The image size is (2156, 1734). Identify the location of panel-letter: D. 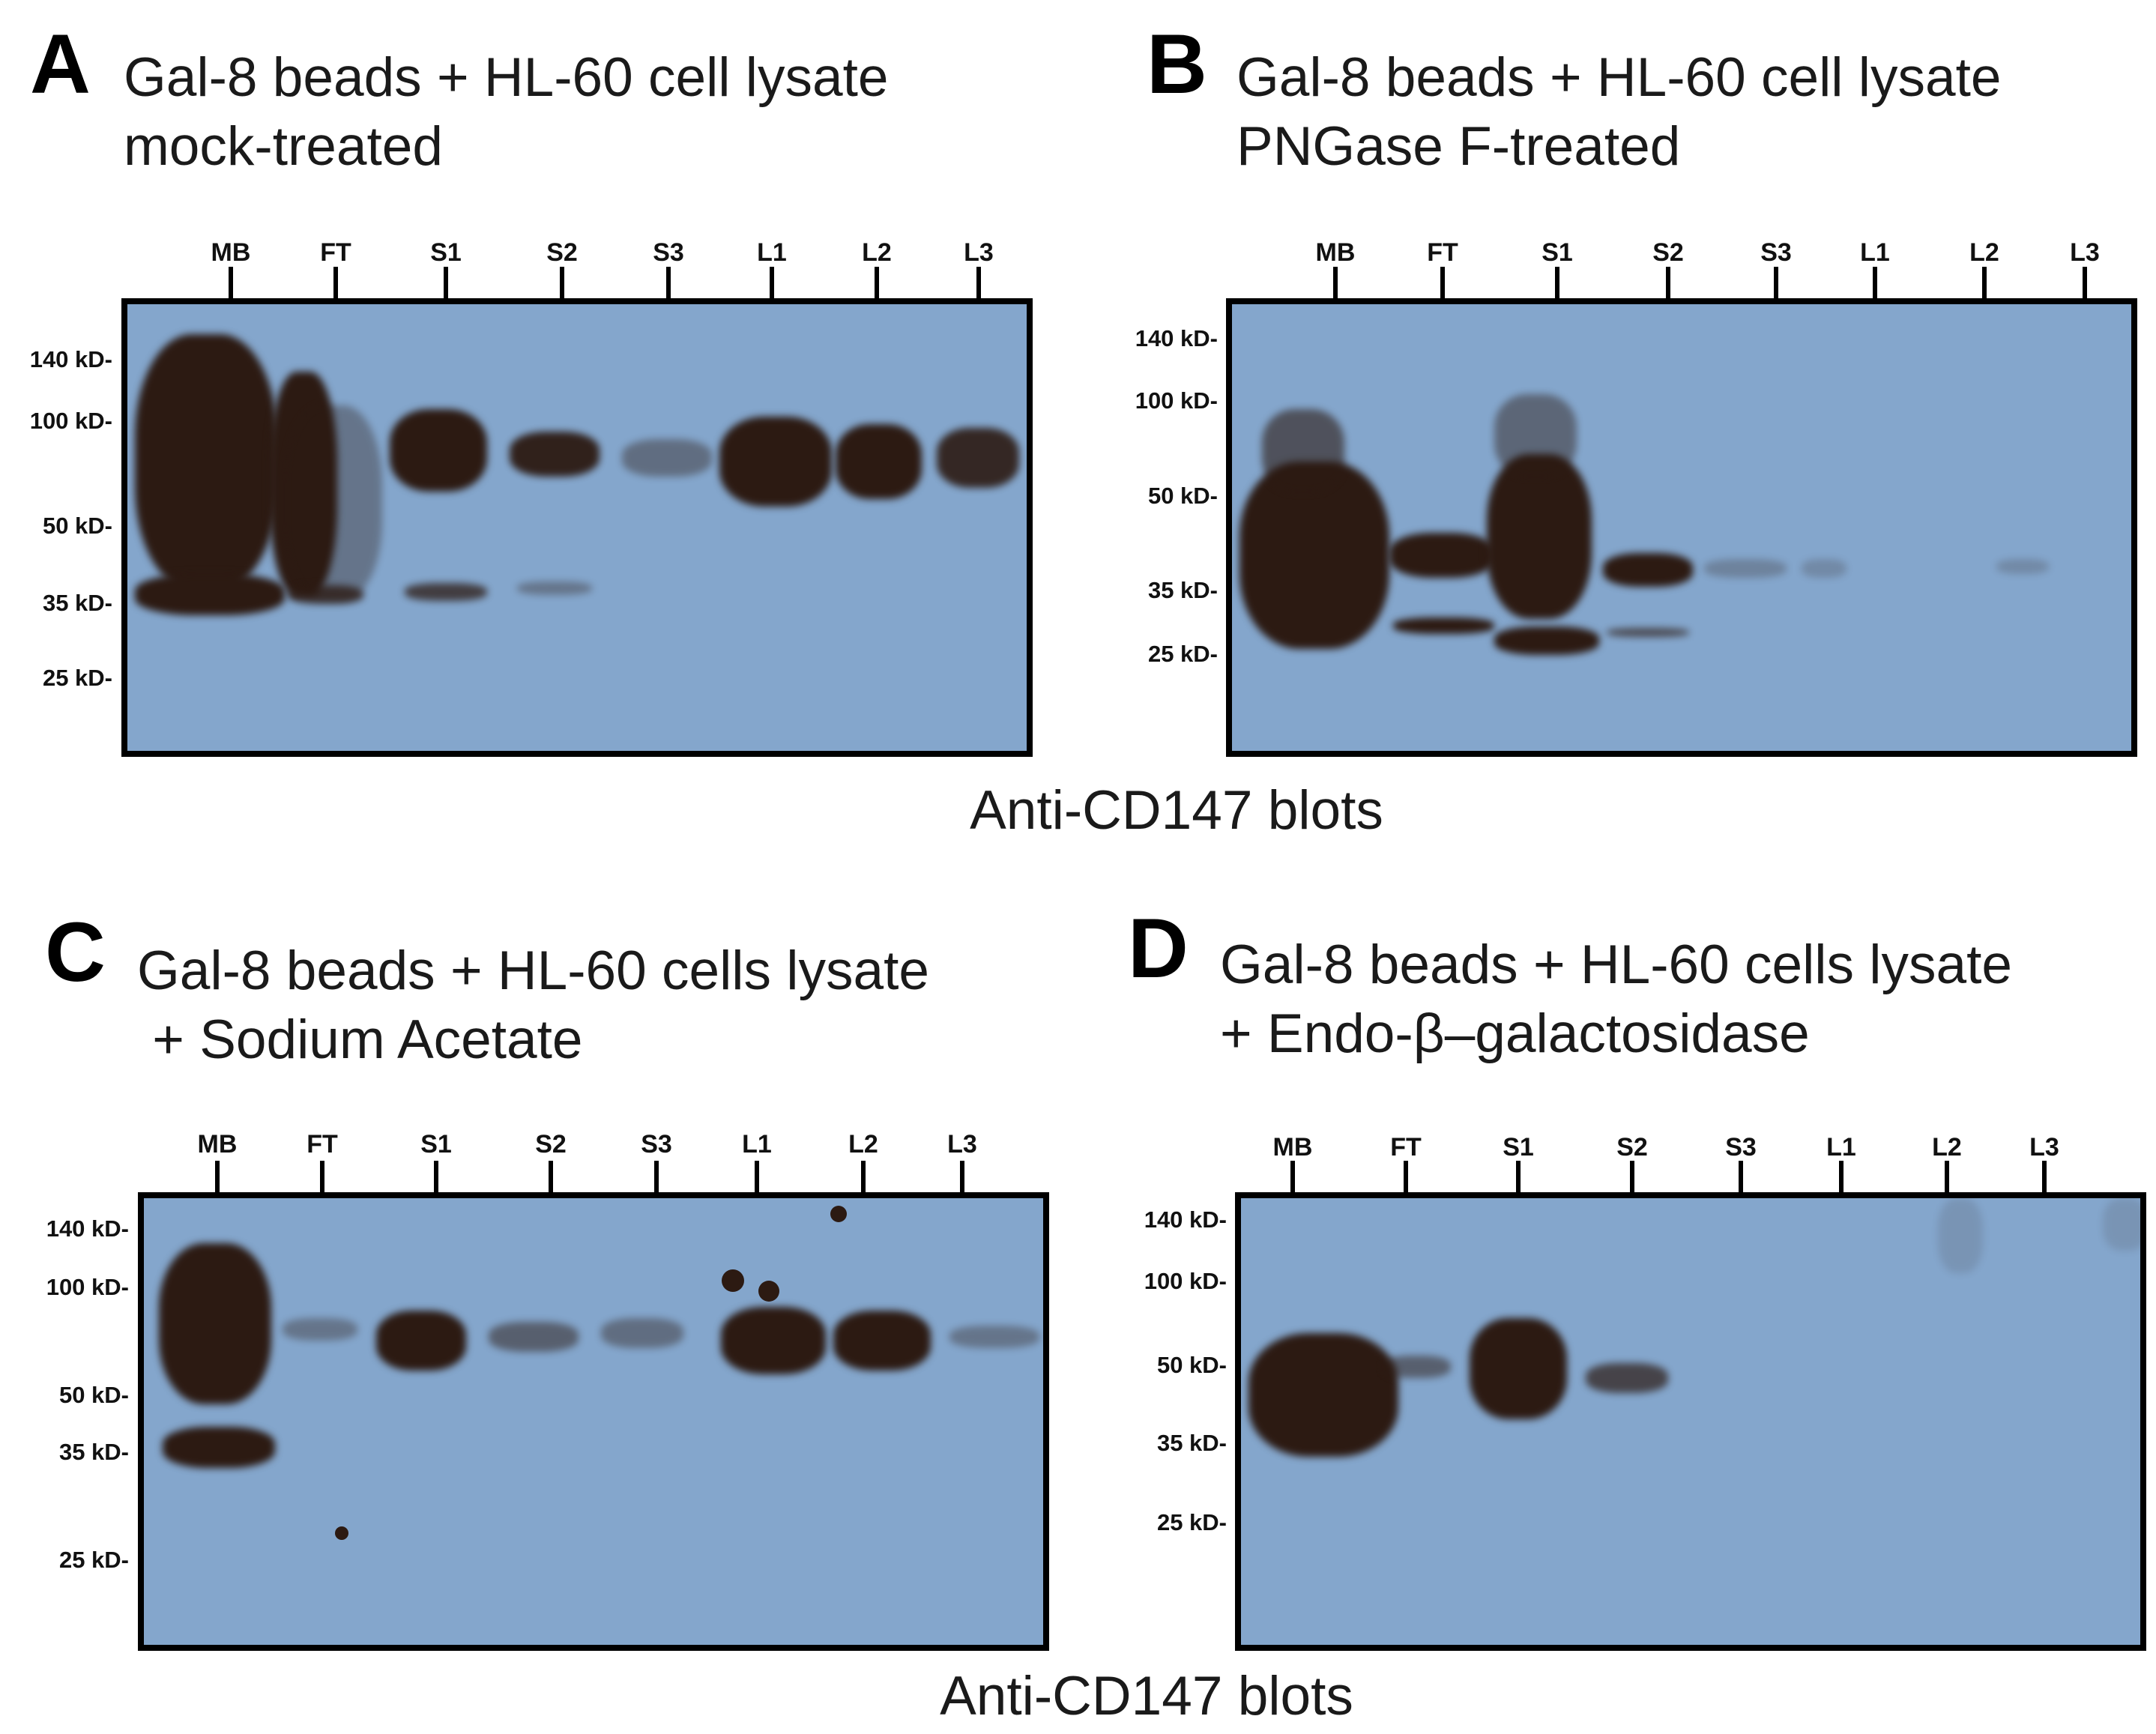
(1158, 948).